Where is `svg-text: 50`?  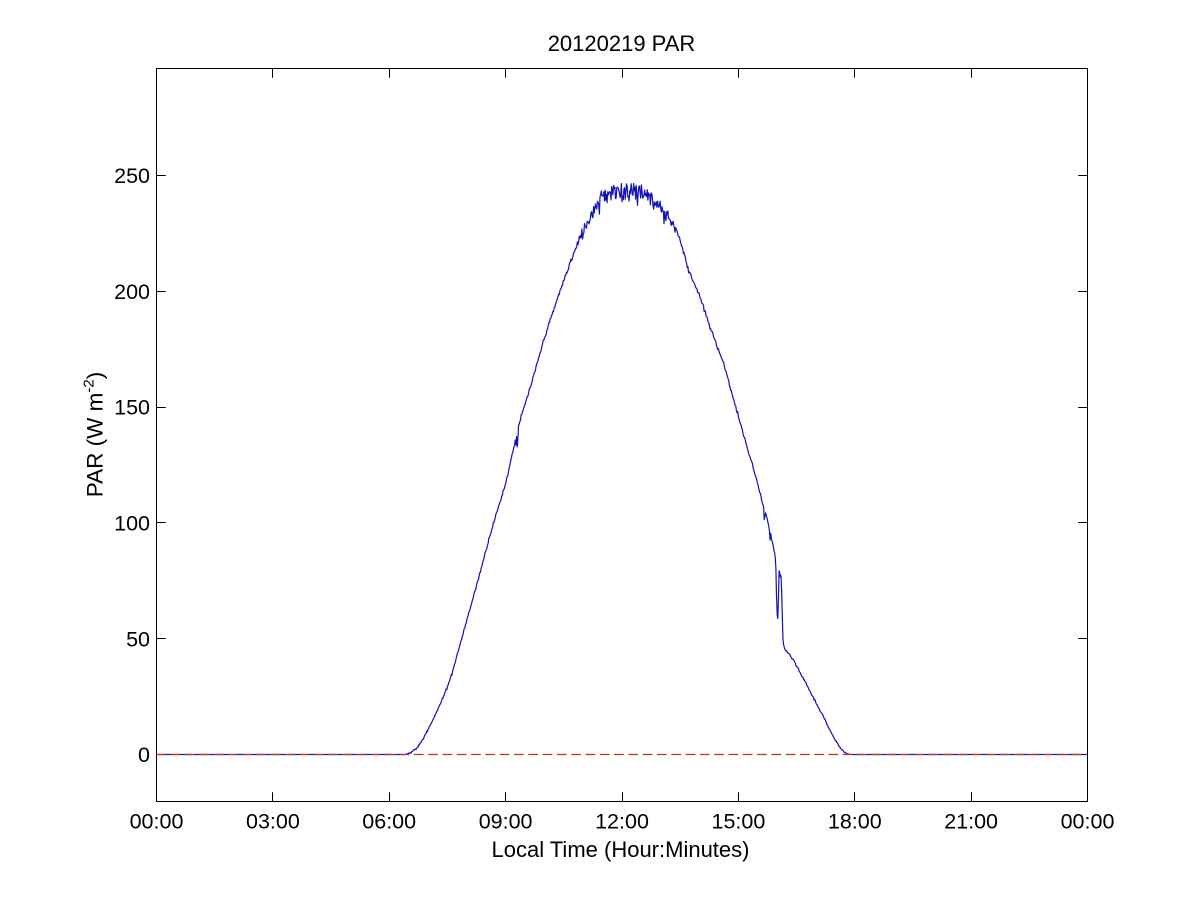 svg-text: 50 is located at coordinates (138, 639).